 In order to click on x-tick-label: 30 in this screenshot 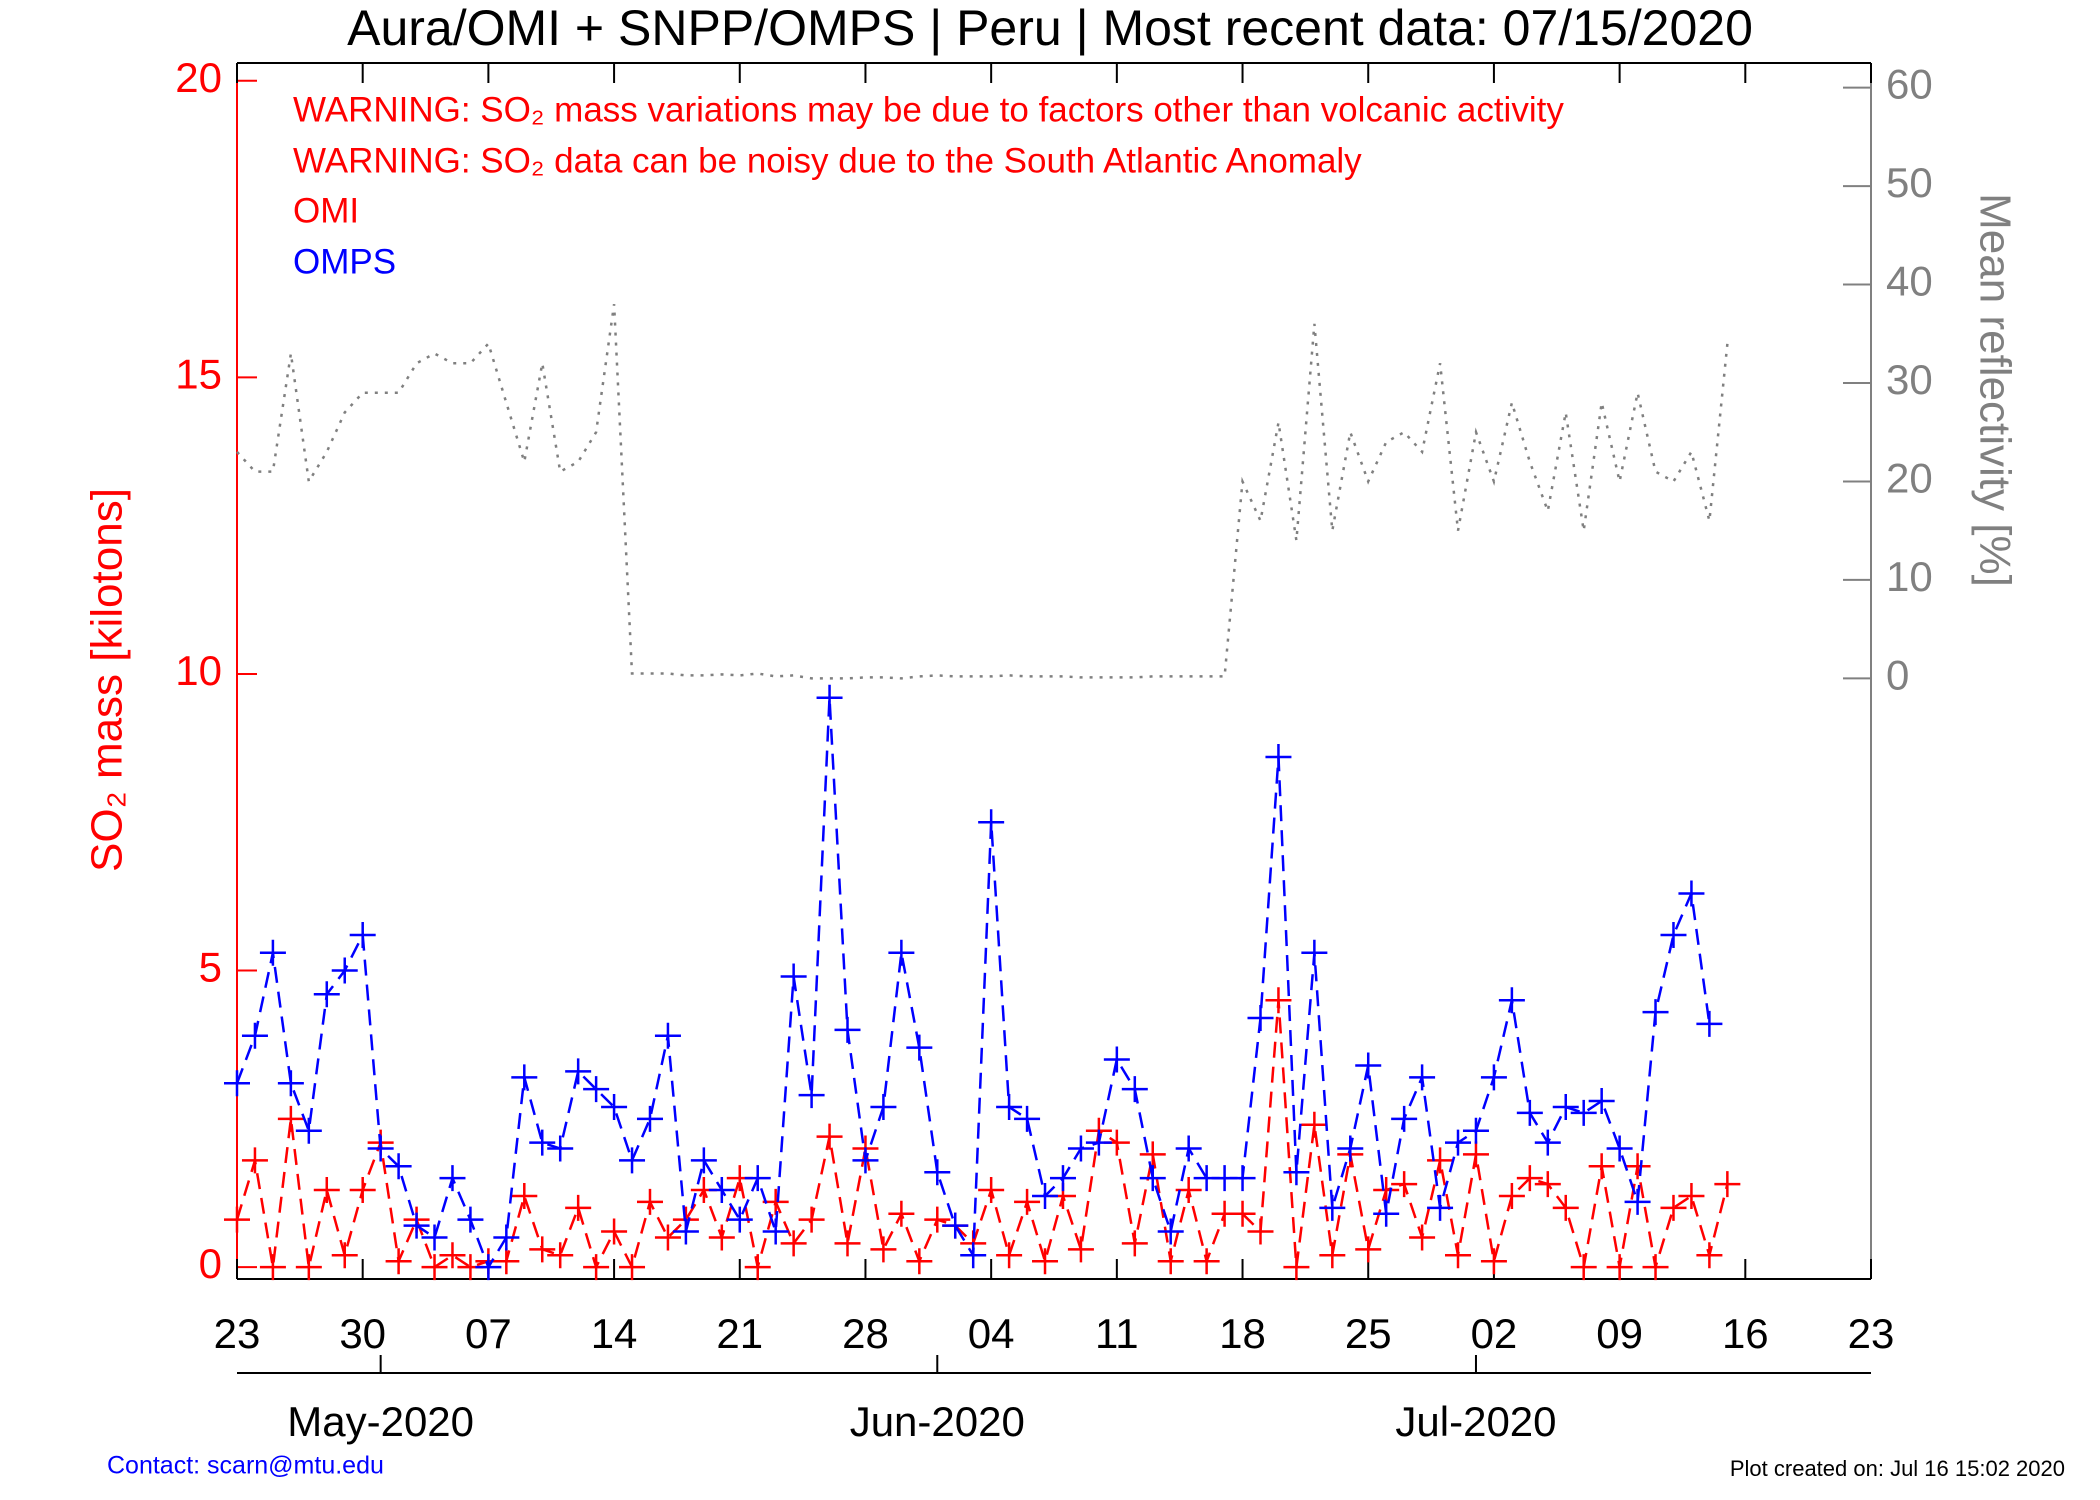, I will do `click(362, 1333)`.